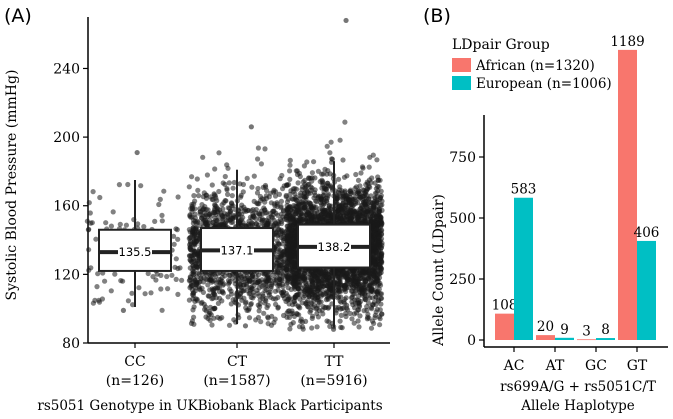 The width and height of the screenshot is (673, 419). I want to click on panel-a-point-min, so click(123, 310).